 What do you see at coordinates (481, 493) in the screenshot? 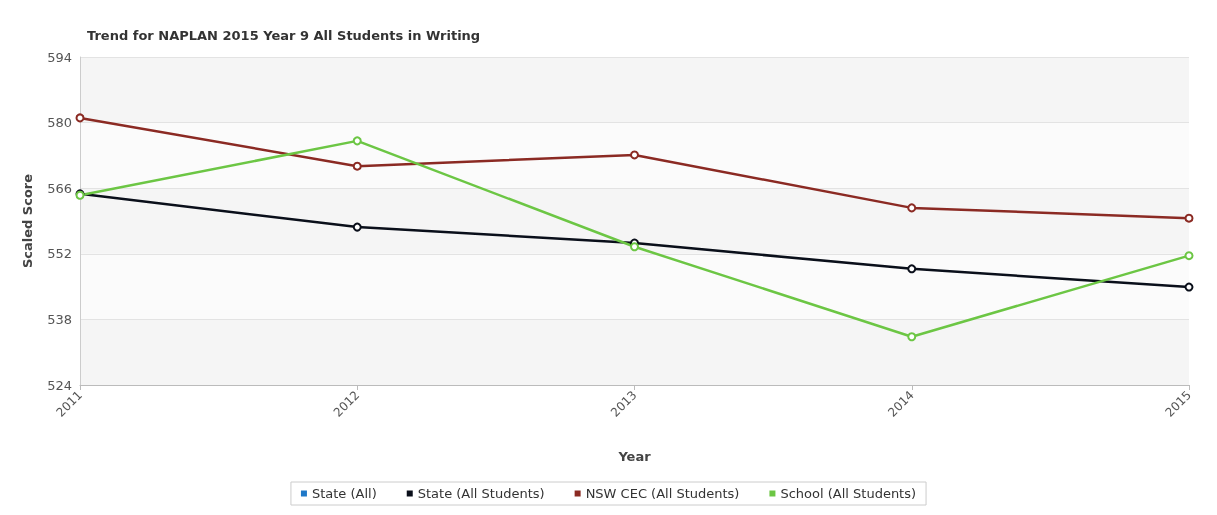
I see `legend-label: State (All Students)` at bounding box center [481, 493].